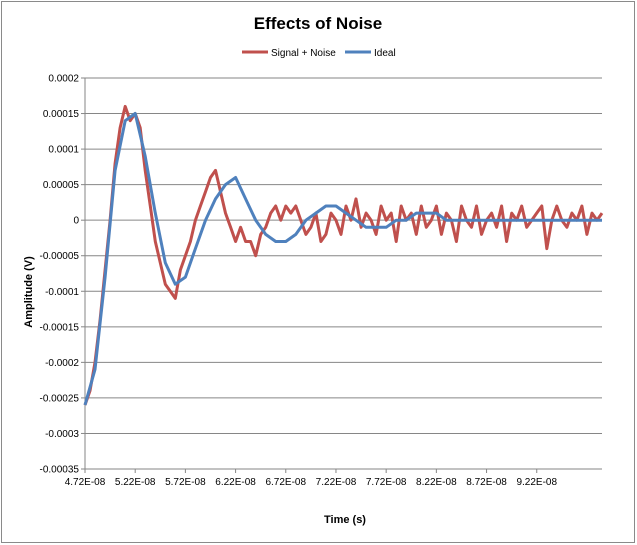  What do you see at coordinates (285, 482) in the screenshot?
I see `x-tick-label: 6.72E-08` at bounding box center [285, 482].